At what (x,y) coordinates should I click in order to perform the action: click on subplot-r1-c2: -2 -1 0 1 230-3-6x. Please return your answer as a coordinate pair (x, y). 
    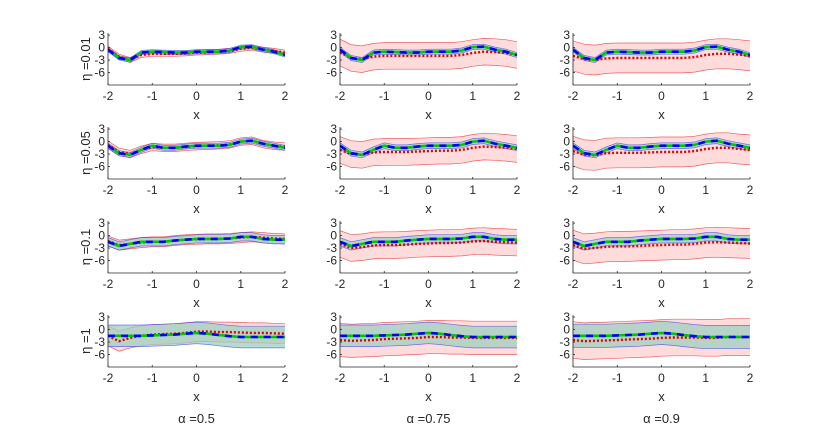
    Looking at the image, I should click on (423, 75).